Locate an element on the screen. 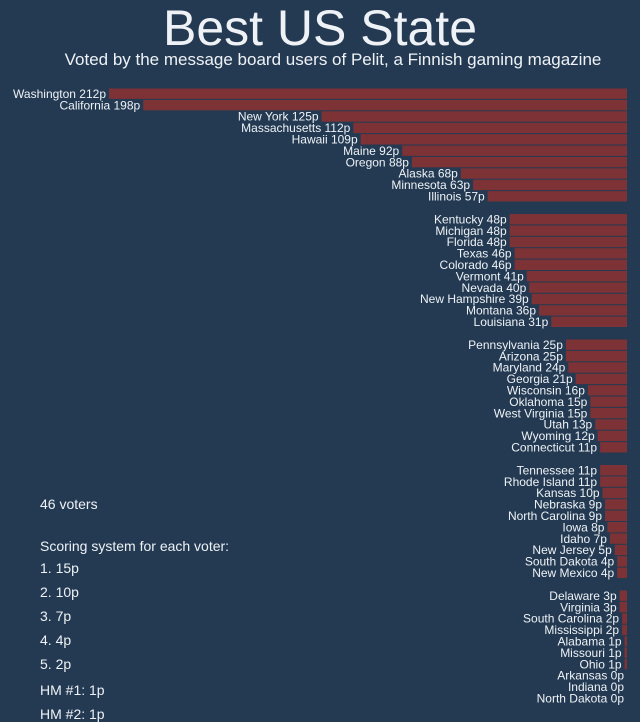  bar-label: Kentucky 48p is located at coordinates (470, 219).